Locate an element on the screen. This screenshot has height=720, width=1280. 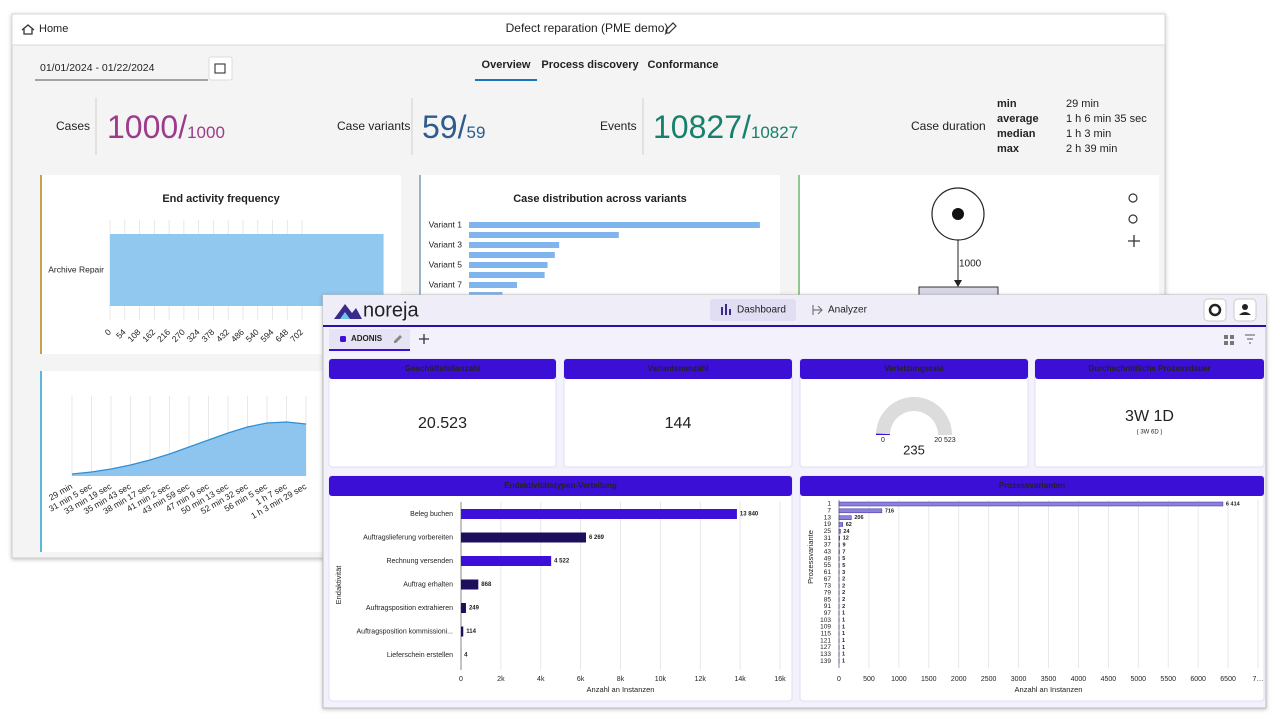
gauge-value-label: 235 is located at coordinates (914, 449).